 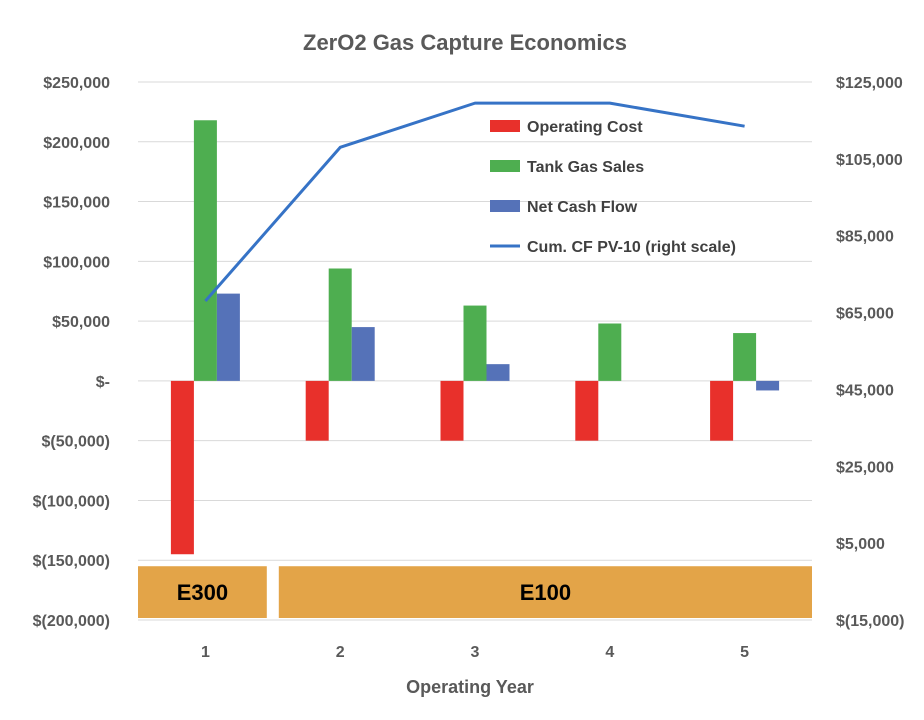 I want to click on y-tick-label: $250,000, so click(x=76, y=83).